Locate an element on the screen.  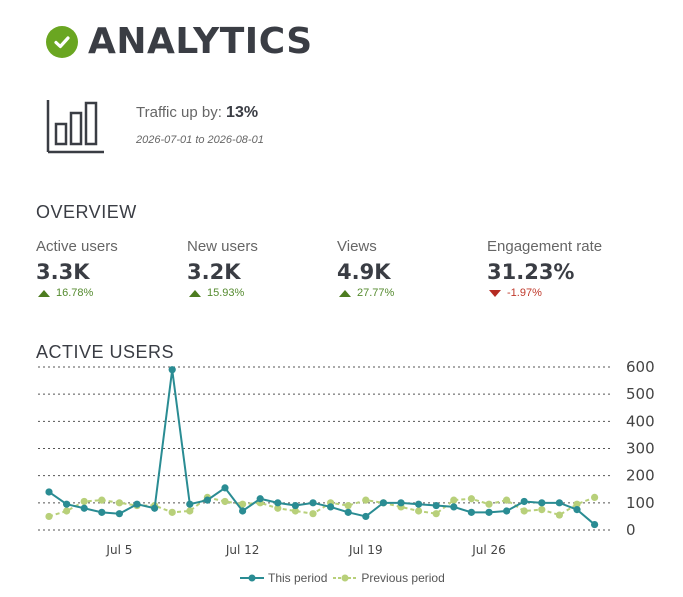
metric-change-value: 16.78% is located at coordinates (75, 293).